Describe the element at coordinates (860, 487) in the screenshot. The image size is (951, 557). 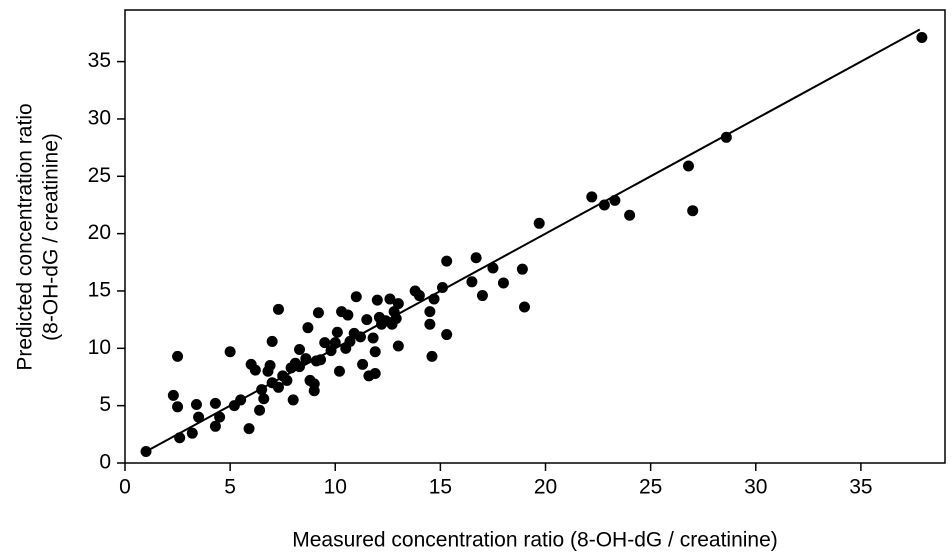
I see `x-tick-label: 35` at that location.